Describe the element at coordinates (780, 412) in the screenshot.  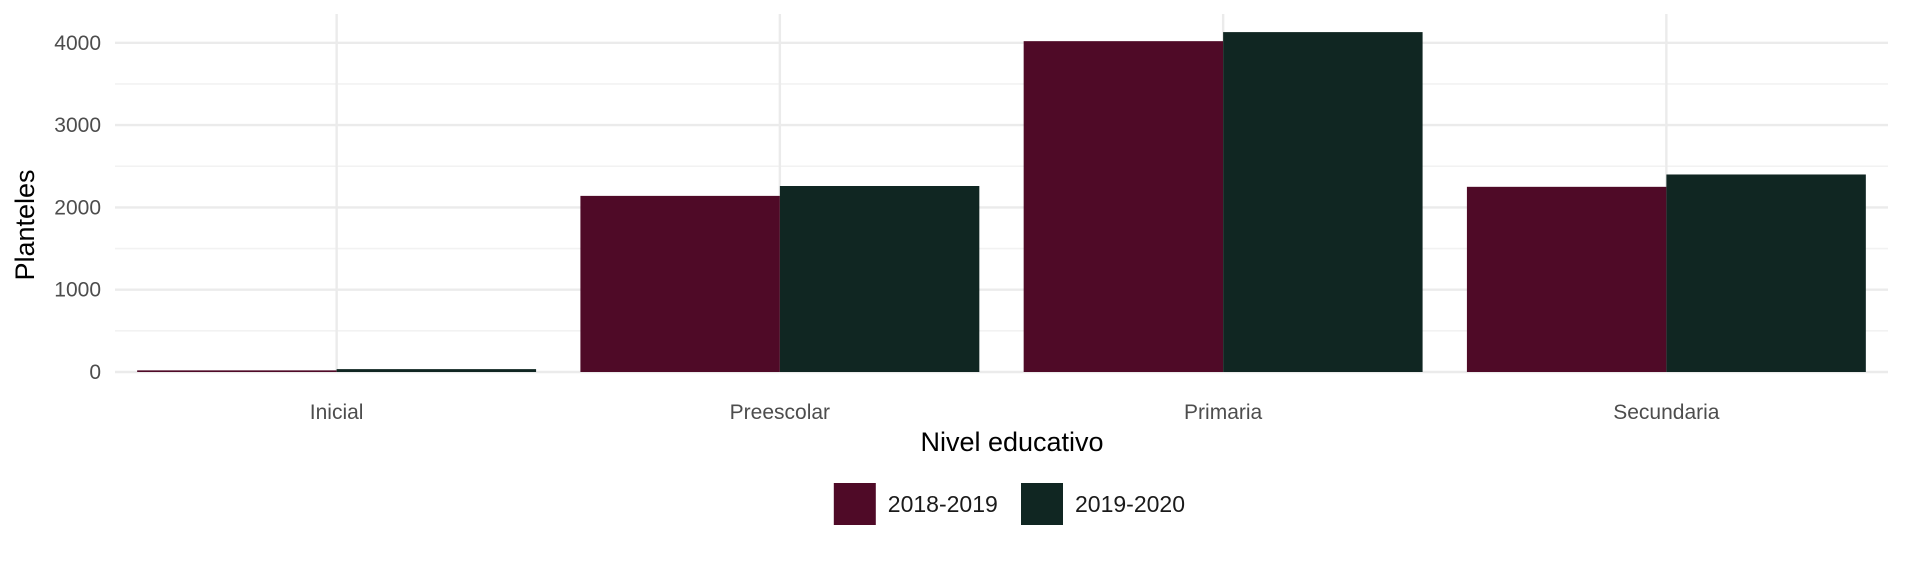
I see `x-tick-label: Preescolar` at that location.